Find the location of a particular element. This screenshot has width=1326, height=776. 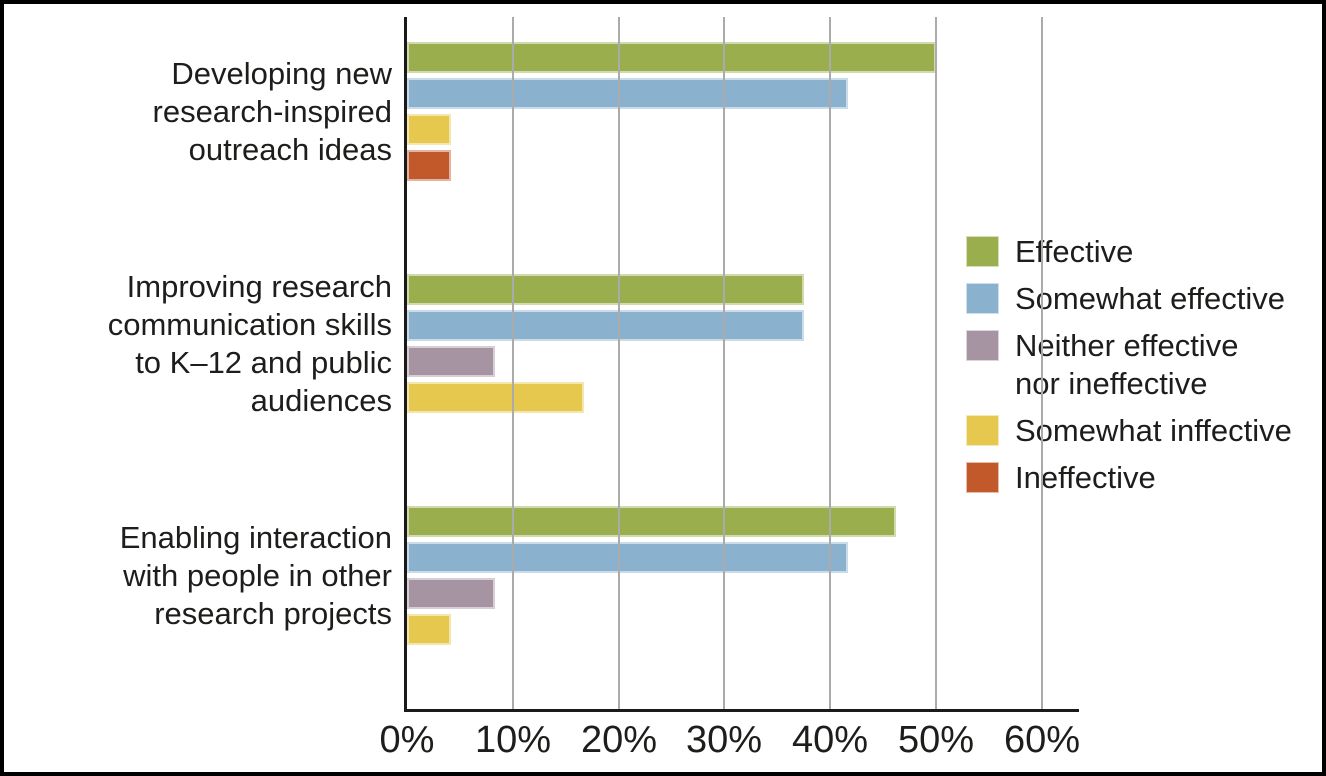

legend-item-ineffective: Ineffective is located at coordinates (1129, 478).